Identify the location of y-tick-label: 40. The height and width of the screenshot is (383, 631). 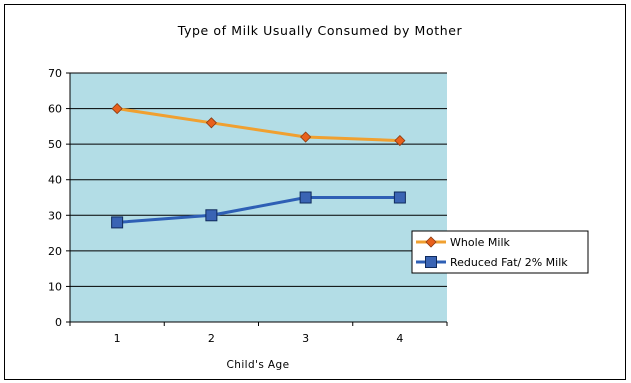
(55, 180).